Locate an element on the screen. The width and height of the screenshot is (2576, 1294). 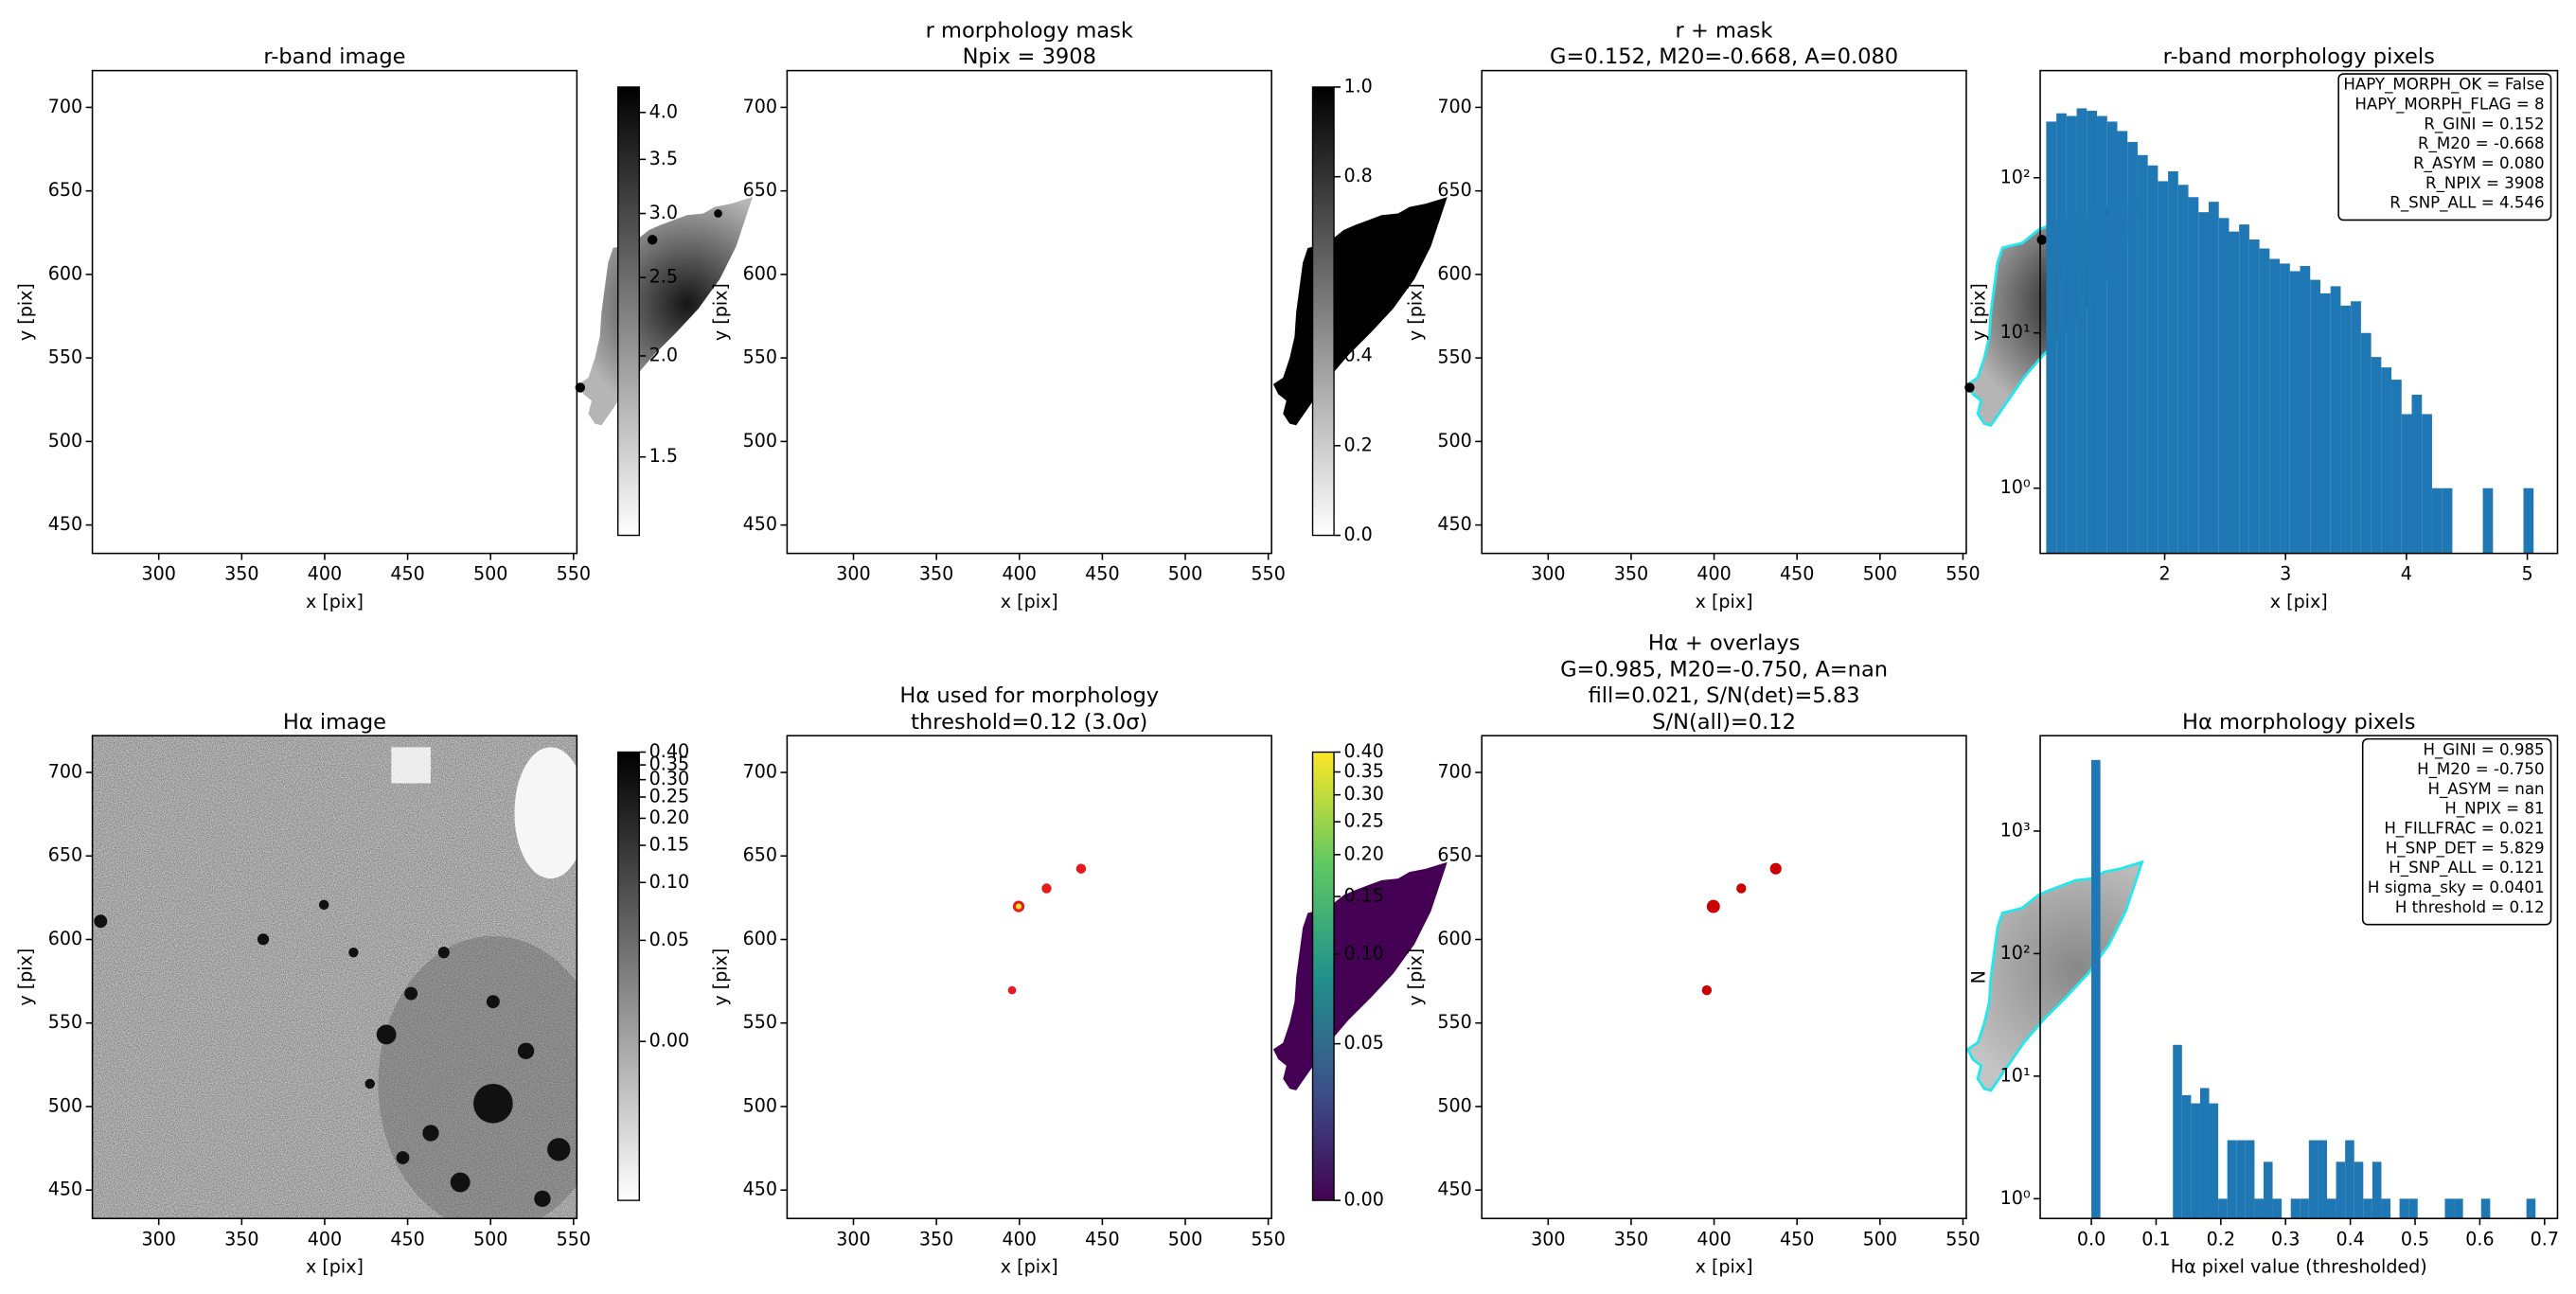
colorbar-tick-label: 0.15 is located at coordinates (1363, 896).